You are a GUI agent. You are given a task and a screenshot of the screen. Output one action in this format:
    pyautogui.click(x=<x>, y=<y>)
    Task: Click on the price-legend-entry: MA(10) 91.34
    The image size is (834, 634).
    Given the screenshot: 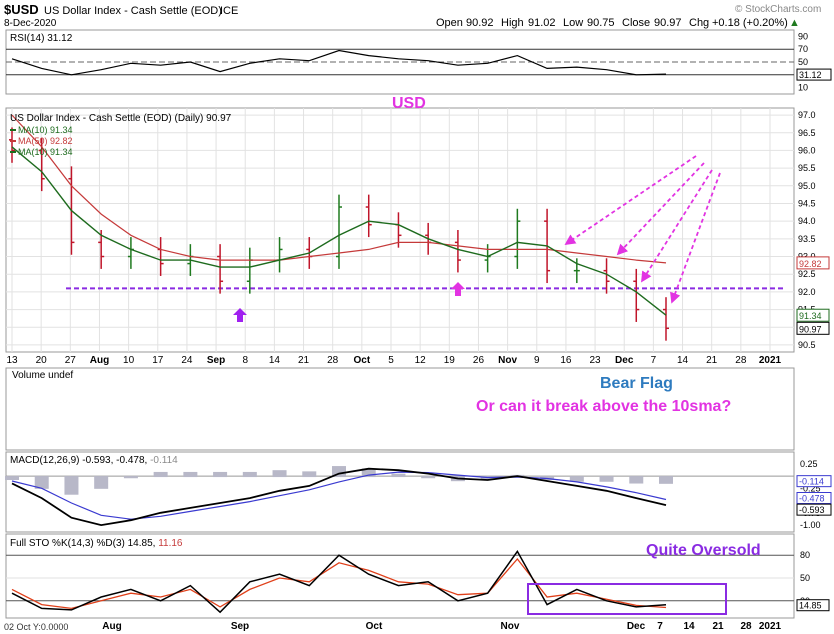 What is the action you would take?
    pyautogui.click(x=45, y=152)
    